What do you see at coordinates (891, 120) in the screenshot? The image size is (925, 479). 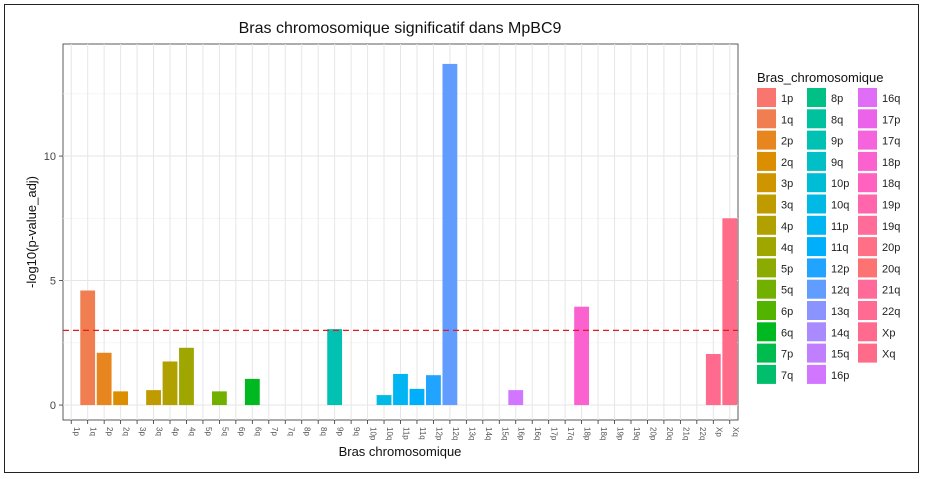 I see `legend-label: 17p` at bounding box center [891, 120].